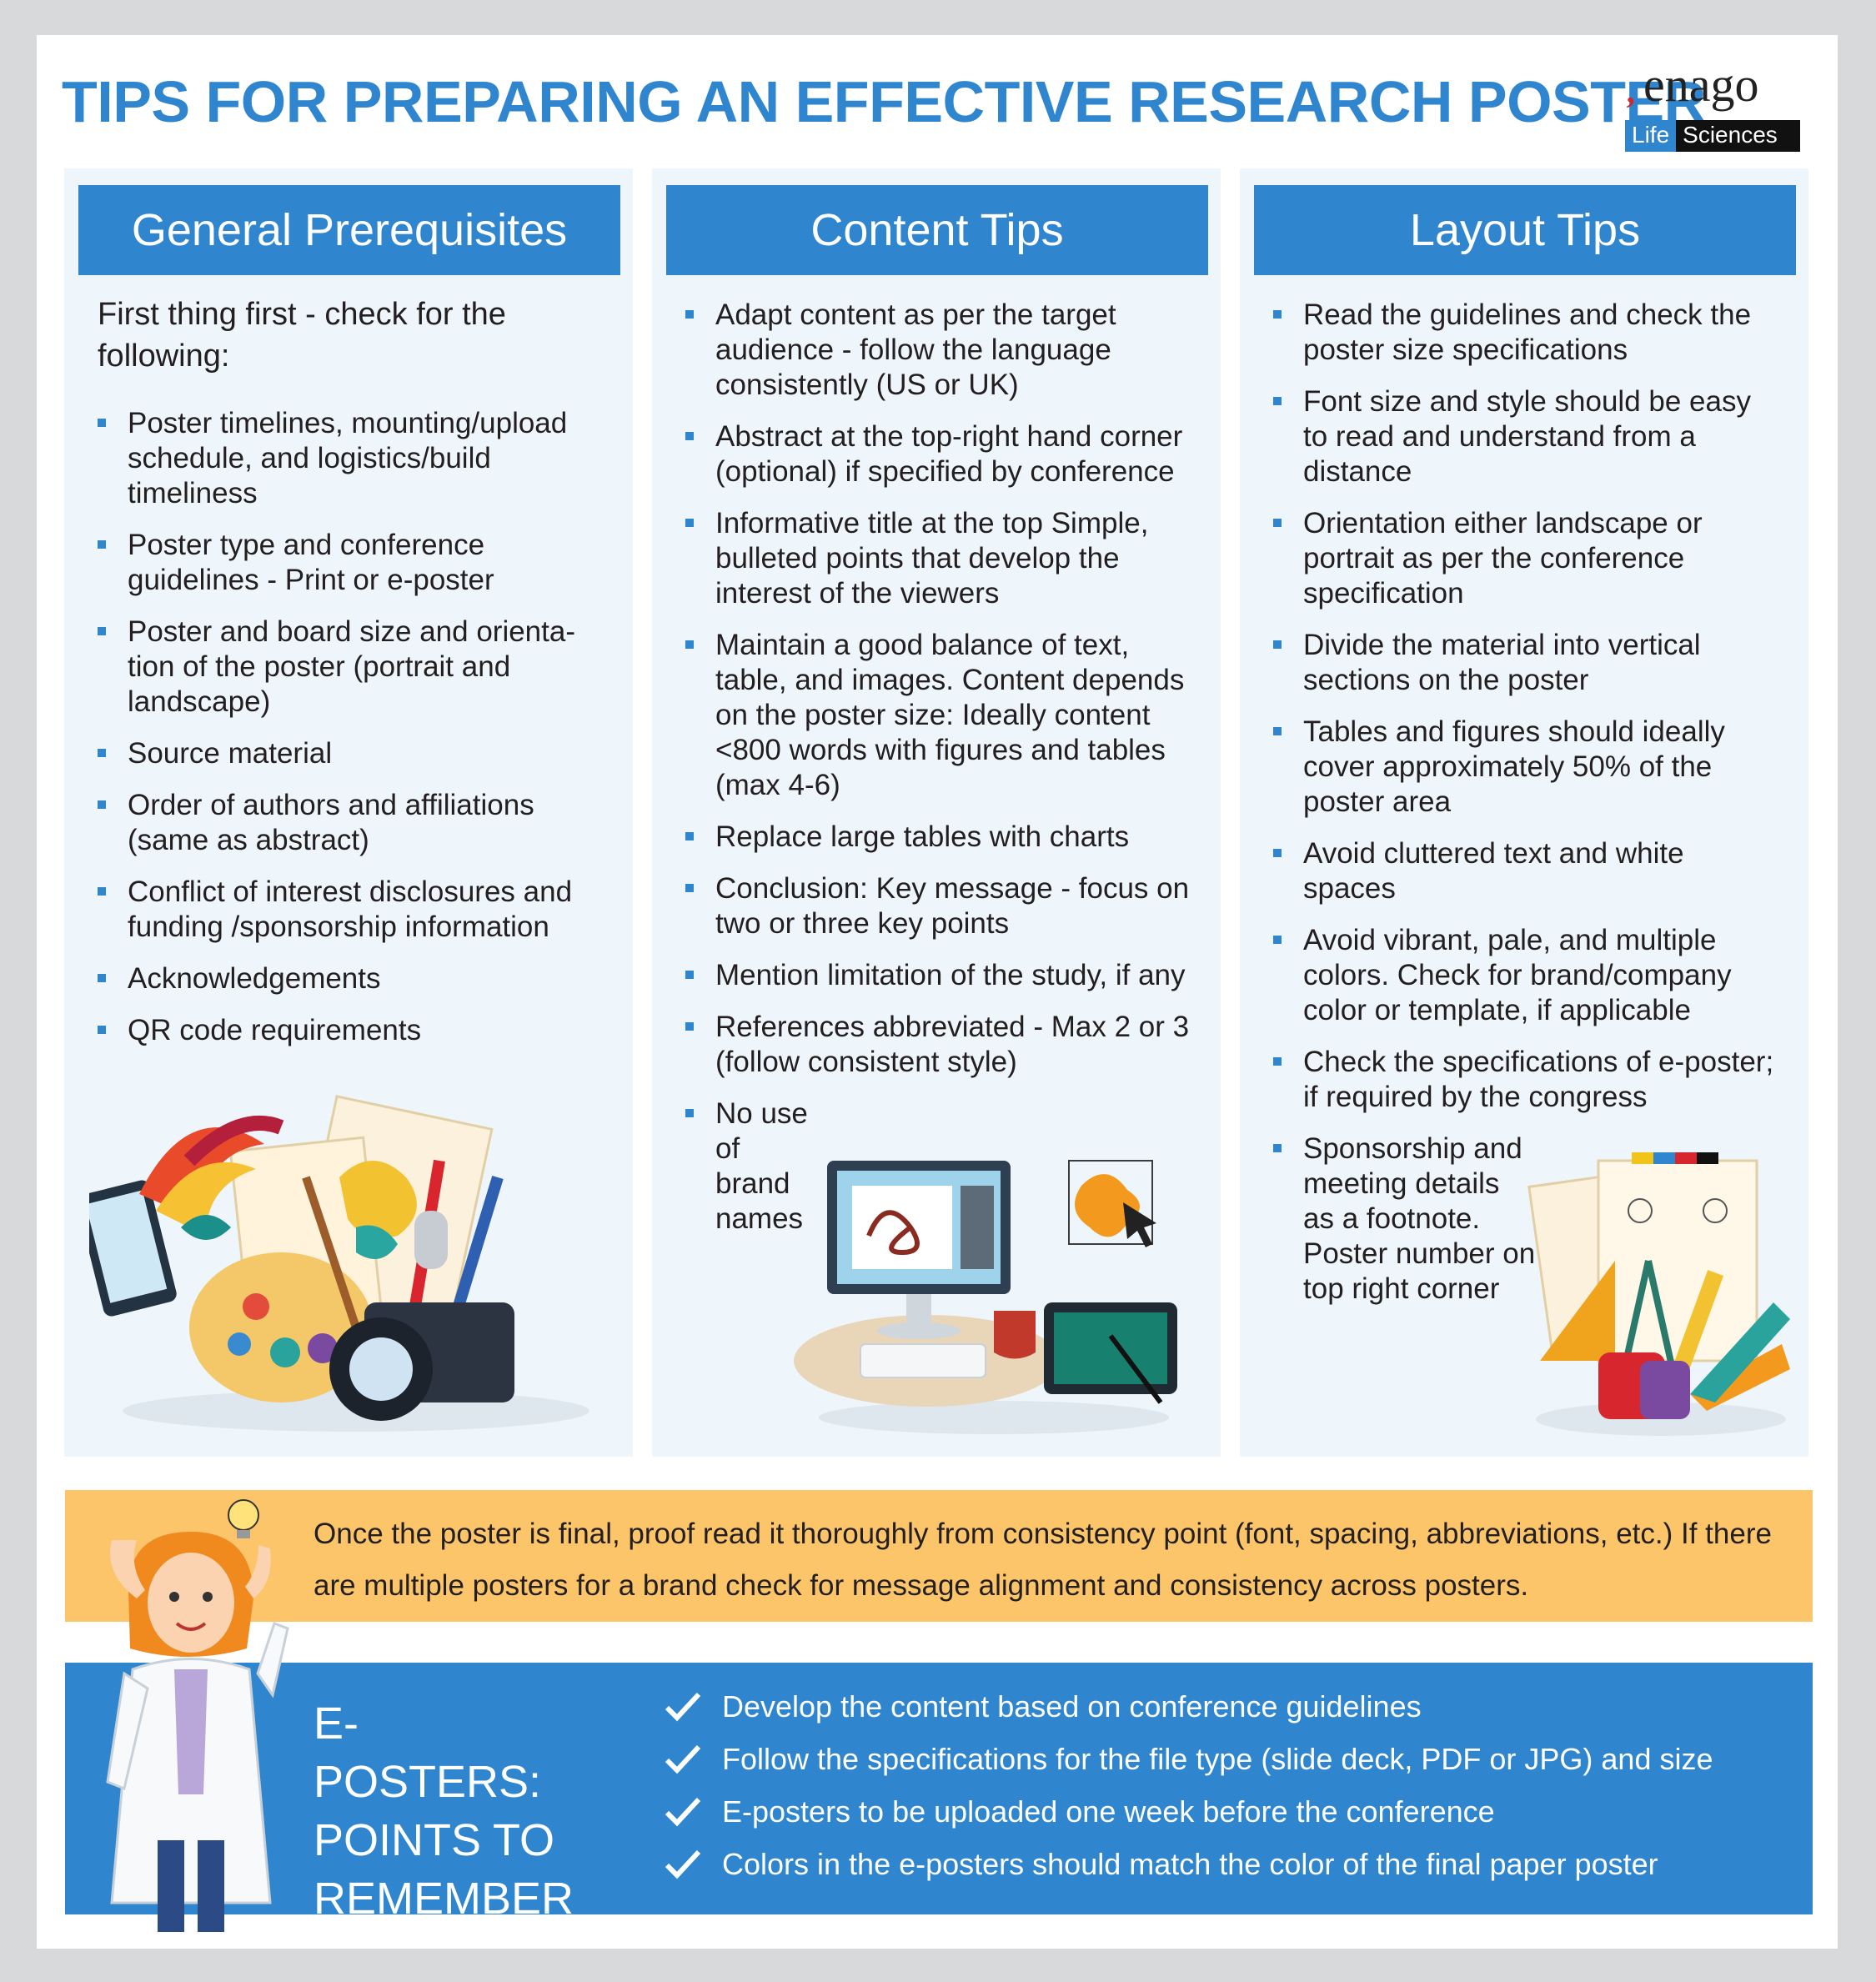 This screenshot has height=1982, width=1876. What do you see at coordinates (1527, 871) in the screenshot?
I see `list-item: Avoid cluttered text and white spaces` at bounding box center [1527, 871].